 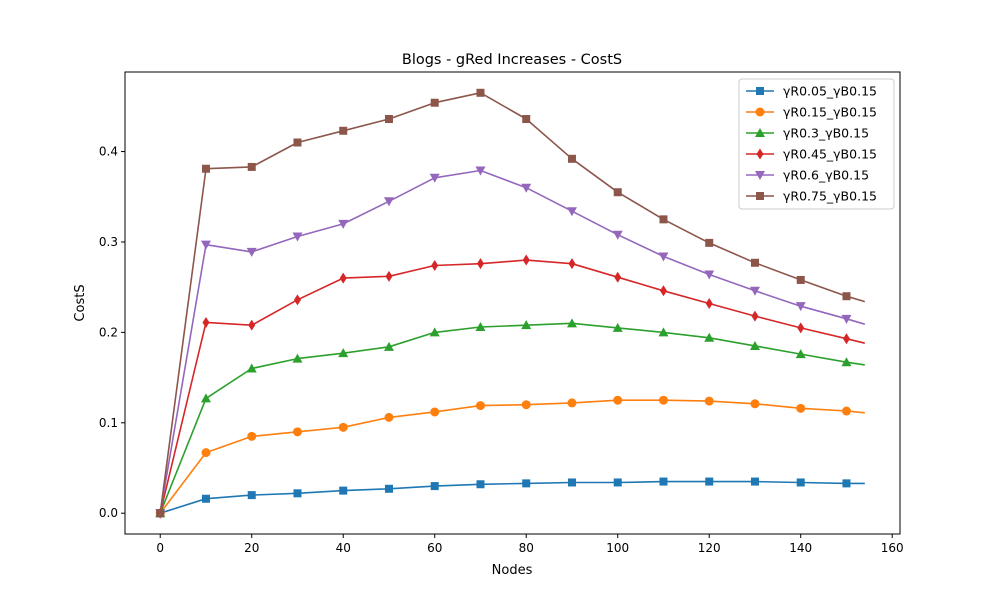 What do you see at coordinates (108, 332) in the screenshot?
I see `y-tick-label: 0.2` at bounding box center [108, 332].